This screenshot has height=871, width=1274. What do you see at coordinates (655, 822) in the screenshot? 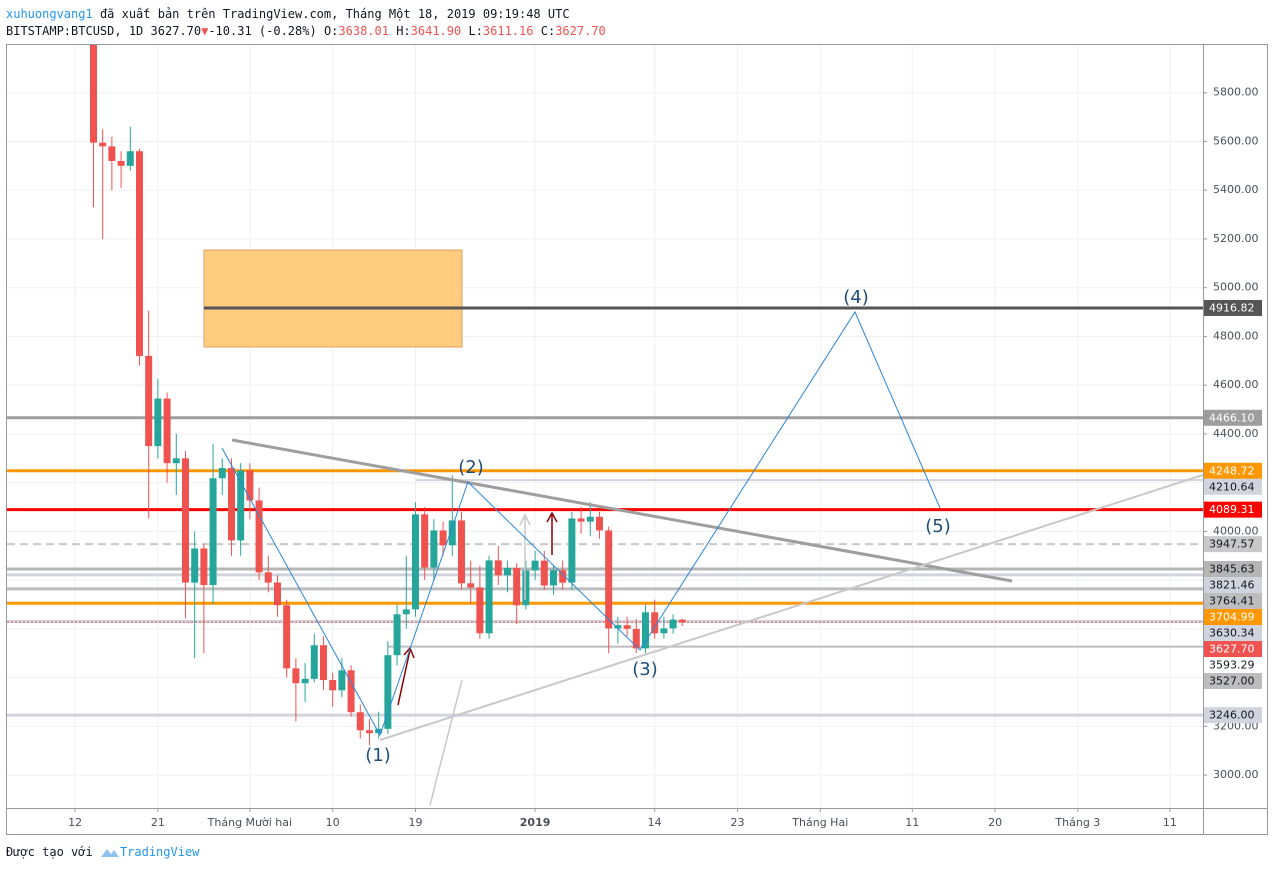
I see `x-tick-label: 14` at bounding box center [655, 822].